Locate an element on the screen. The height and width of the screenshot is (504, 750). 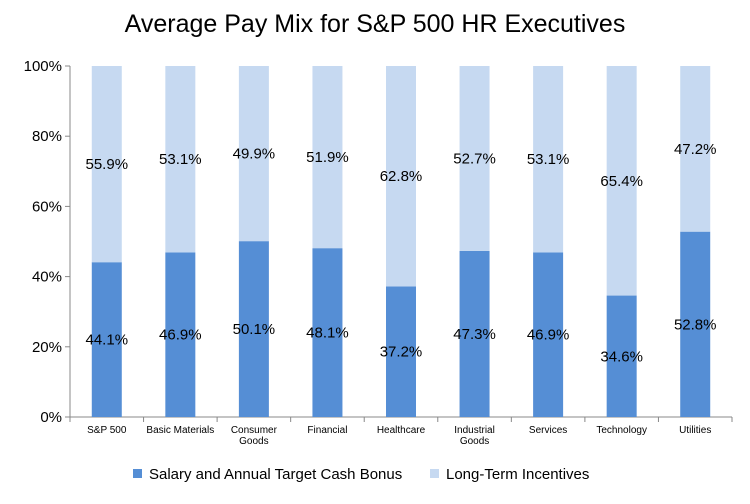
data-label: 50.1% is located at coordinates (254, 329).